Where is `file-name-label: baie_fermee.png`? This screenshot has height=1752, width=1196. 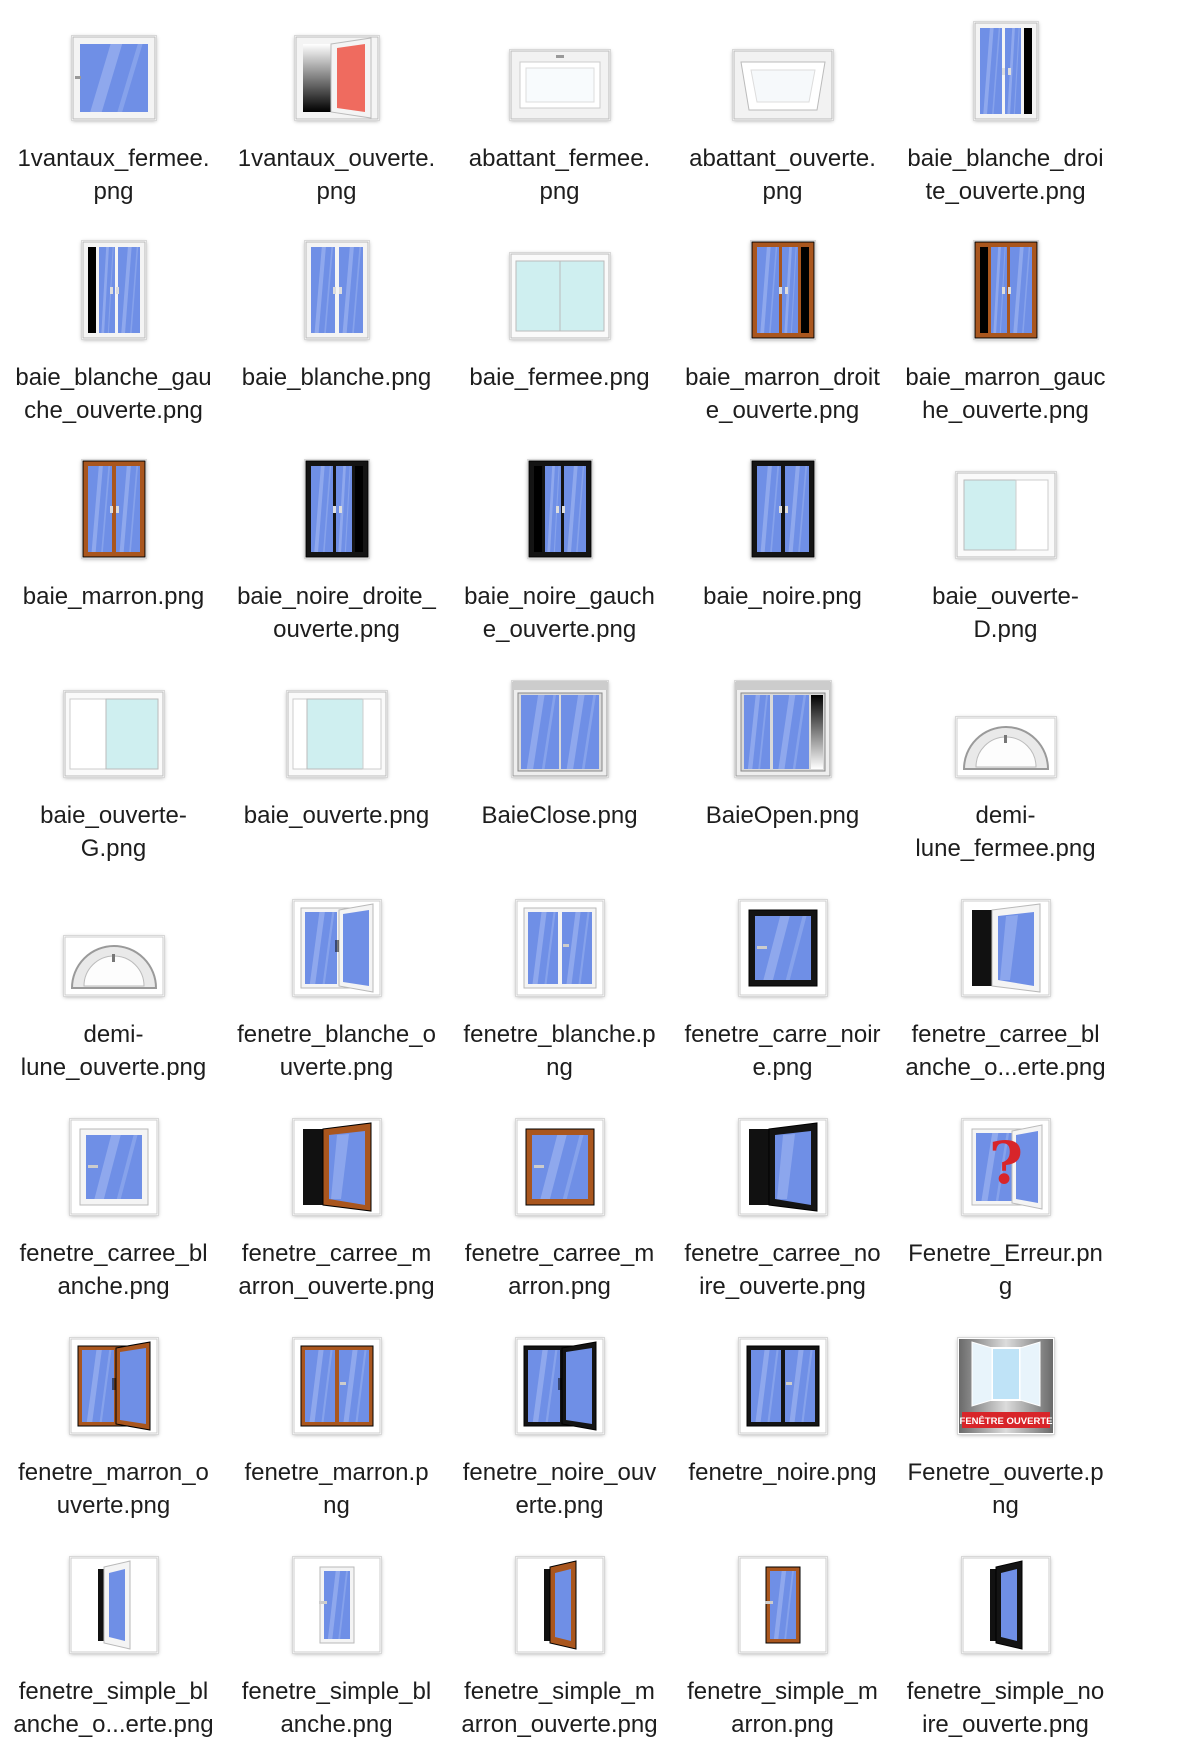
file-name-label: baie_fermee.png is located at coordinates (560, 377).